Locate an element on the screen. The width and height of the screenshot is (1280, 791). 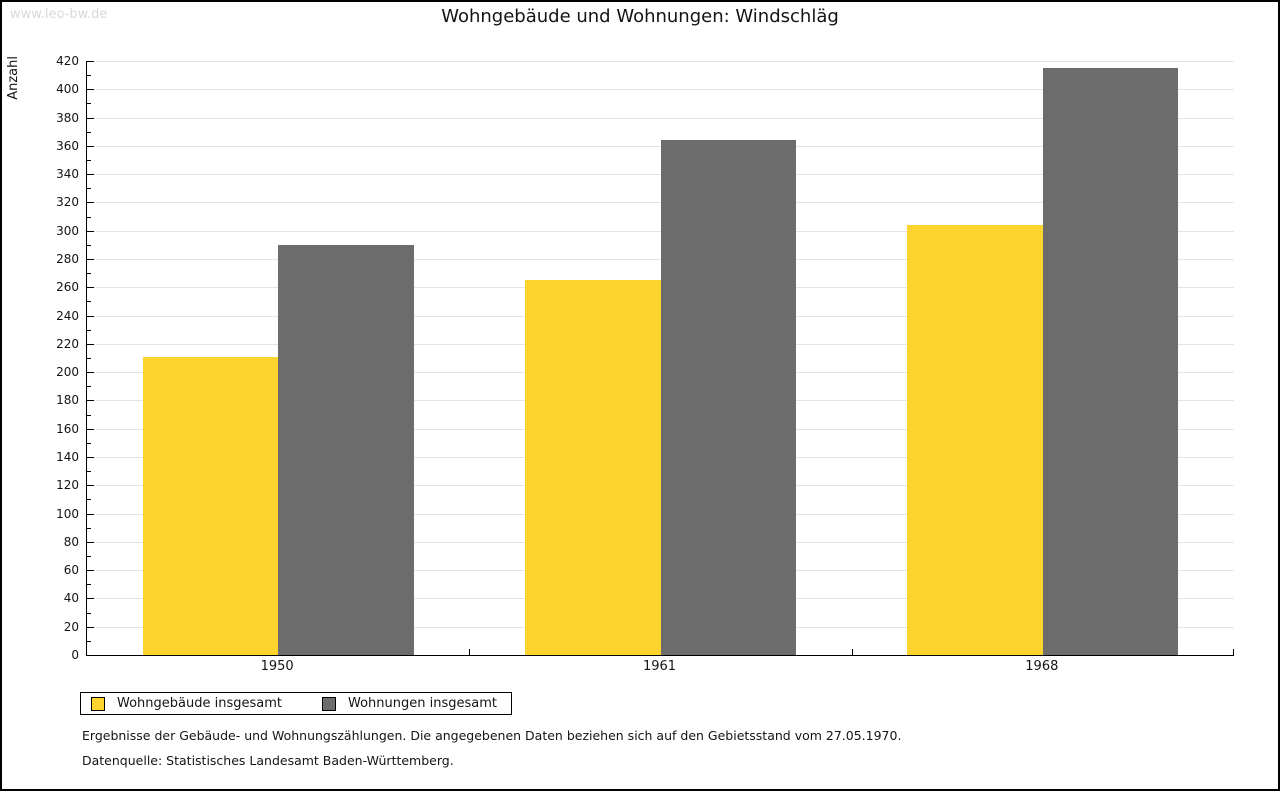
y-axis-tick-label: 400 is located at coordinates (67, 89).